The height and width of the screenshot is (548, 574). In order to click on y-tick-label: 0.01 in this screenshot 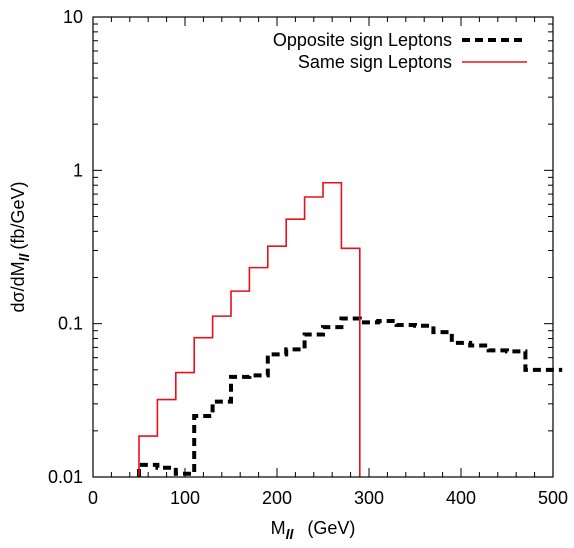, I will do `click(65, 477)`.